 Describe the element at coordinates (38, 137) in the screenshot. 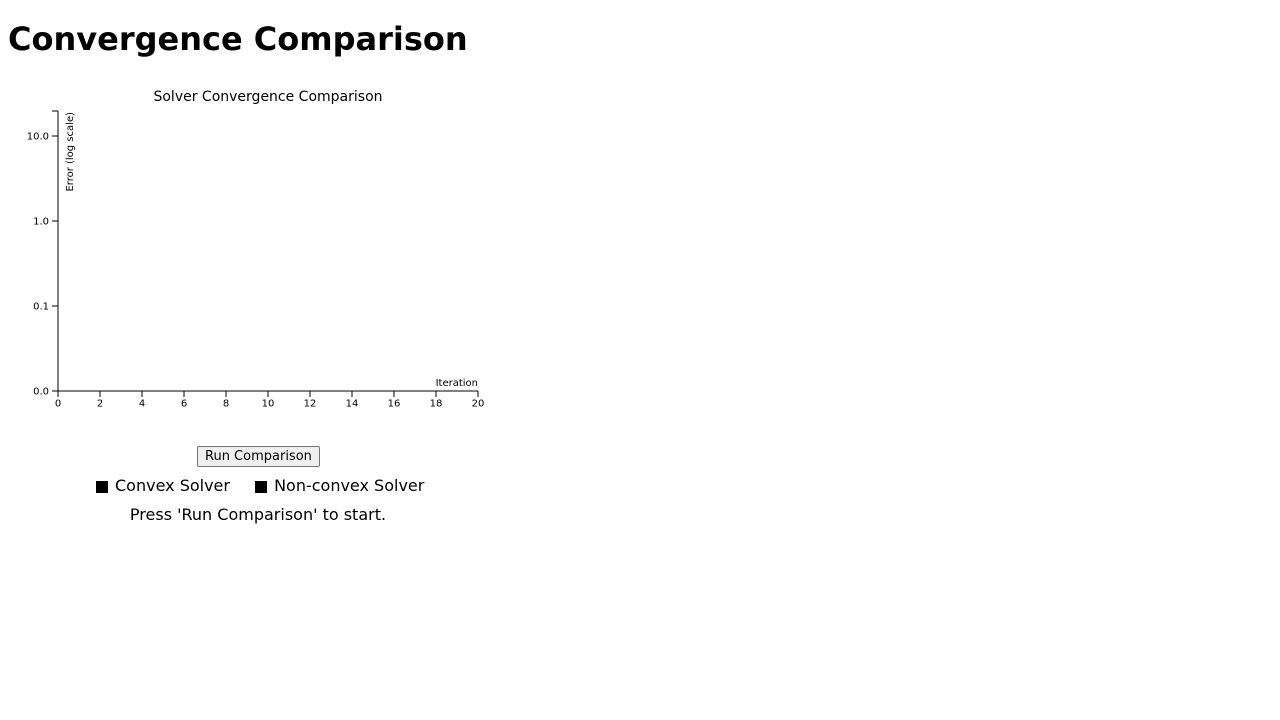

I see `y-tick-label: 10.0` at that location.